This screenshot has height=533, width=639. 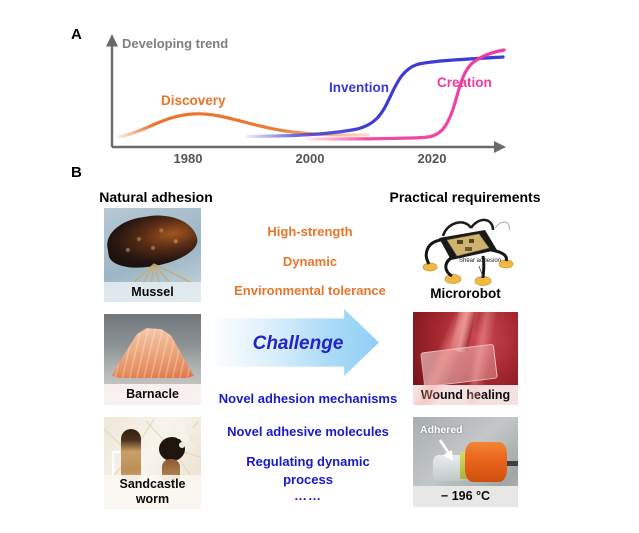 What do you see at coordinates (193, 100) in the screenshot?
I see `discovery-curve-label: Discovery` at bounding box center [193, 100].